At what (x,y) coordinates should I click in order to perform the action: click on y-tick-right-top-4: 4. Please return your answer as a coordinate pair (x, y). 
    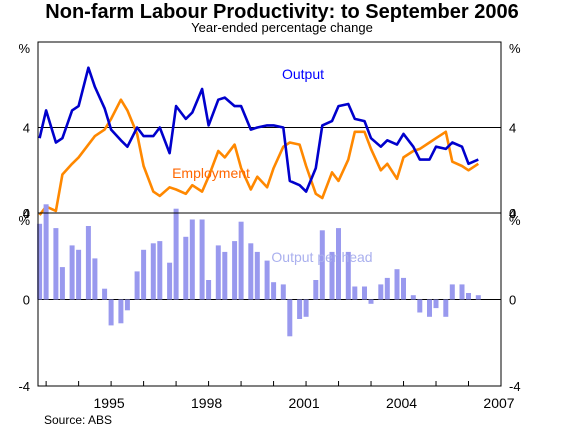
    Looking at the image, I should click on (512, 128).